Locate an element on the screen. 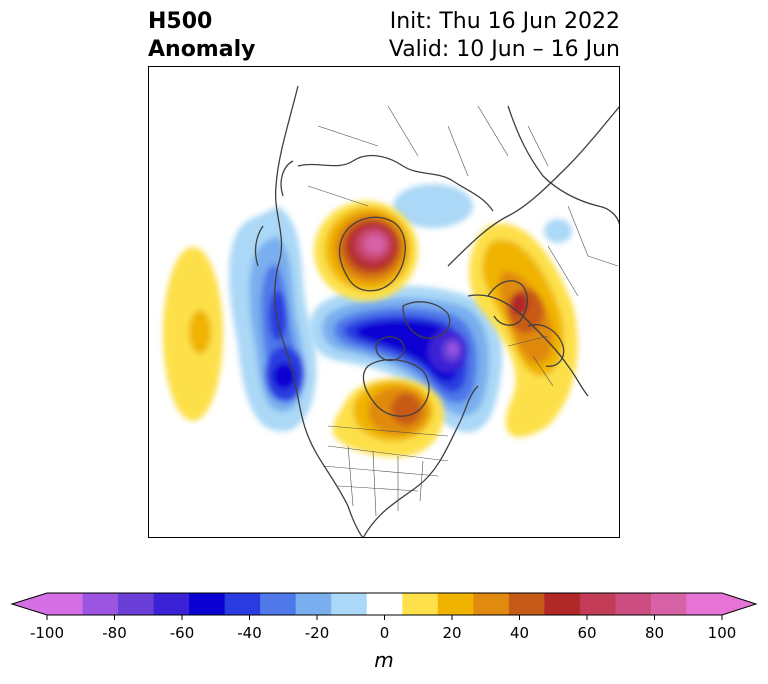  positive-center-north-pacific is located at coordinates (193, 334).